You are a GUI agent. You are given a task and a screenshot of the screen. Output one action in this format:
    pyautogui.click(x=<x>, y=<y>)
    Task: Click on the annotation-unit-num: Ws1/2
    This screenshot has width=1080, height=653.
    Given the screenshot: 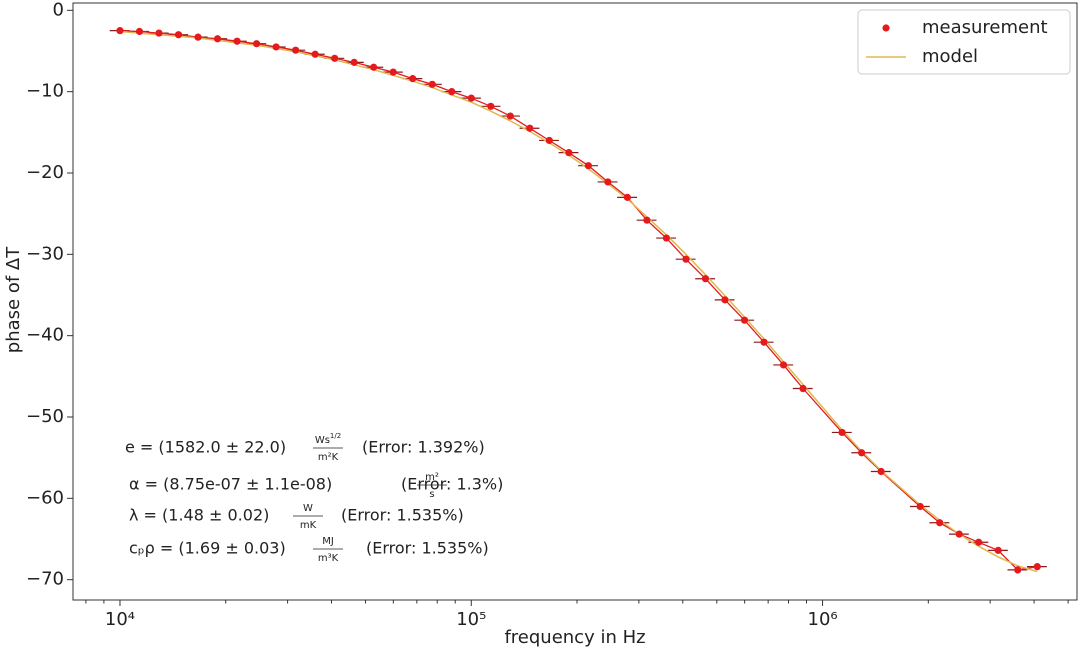 What is the action you would take?
    pyautogui.click(x=328, y=439)
    